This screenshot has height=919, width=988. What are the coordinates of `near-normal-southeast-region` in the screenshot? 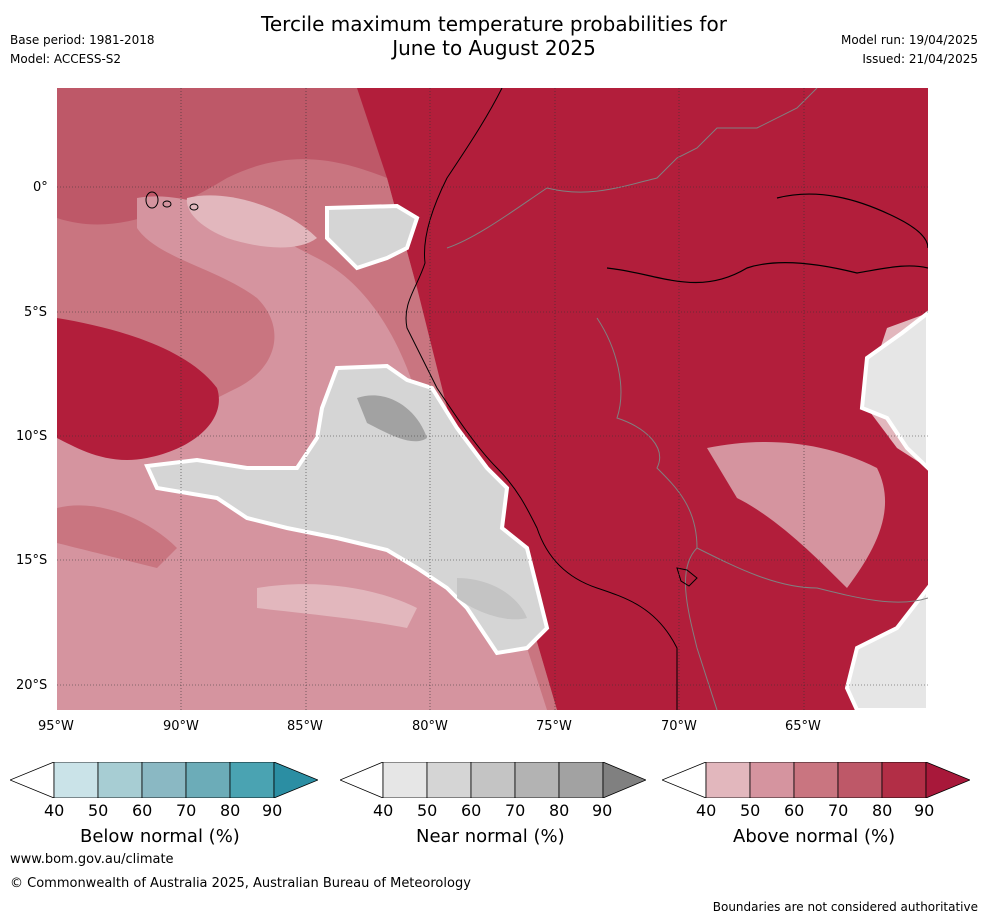 It's located at (886, 647).